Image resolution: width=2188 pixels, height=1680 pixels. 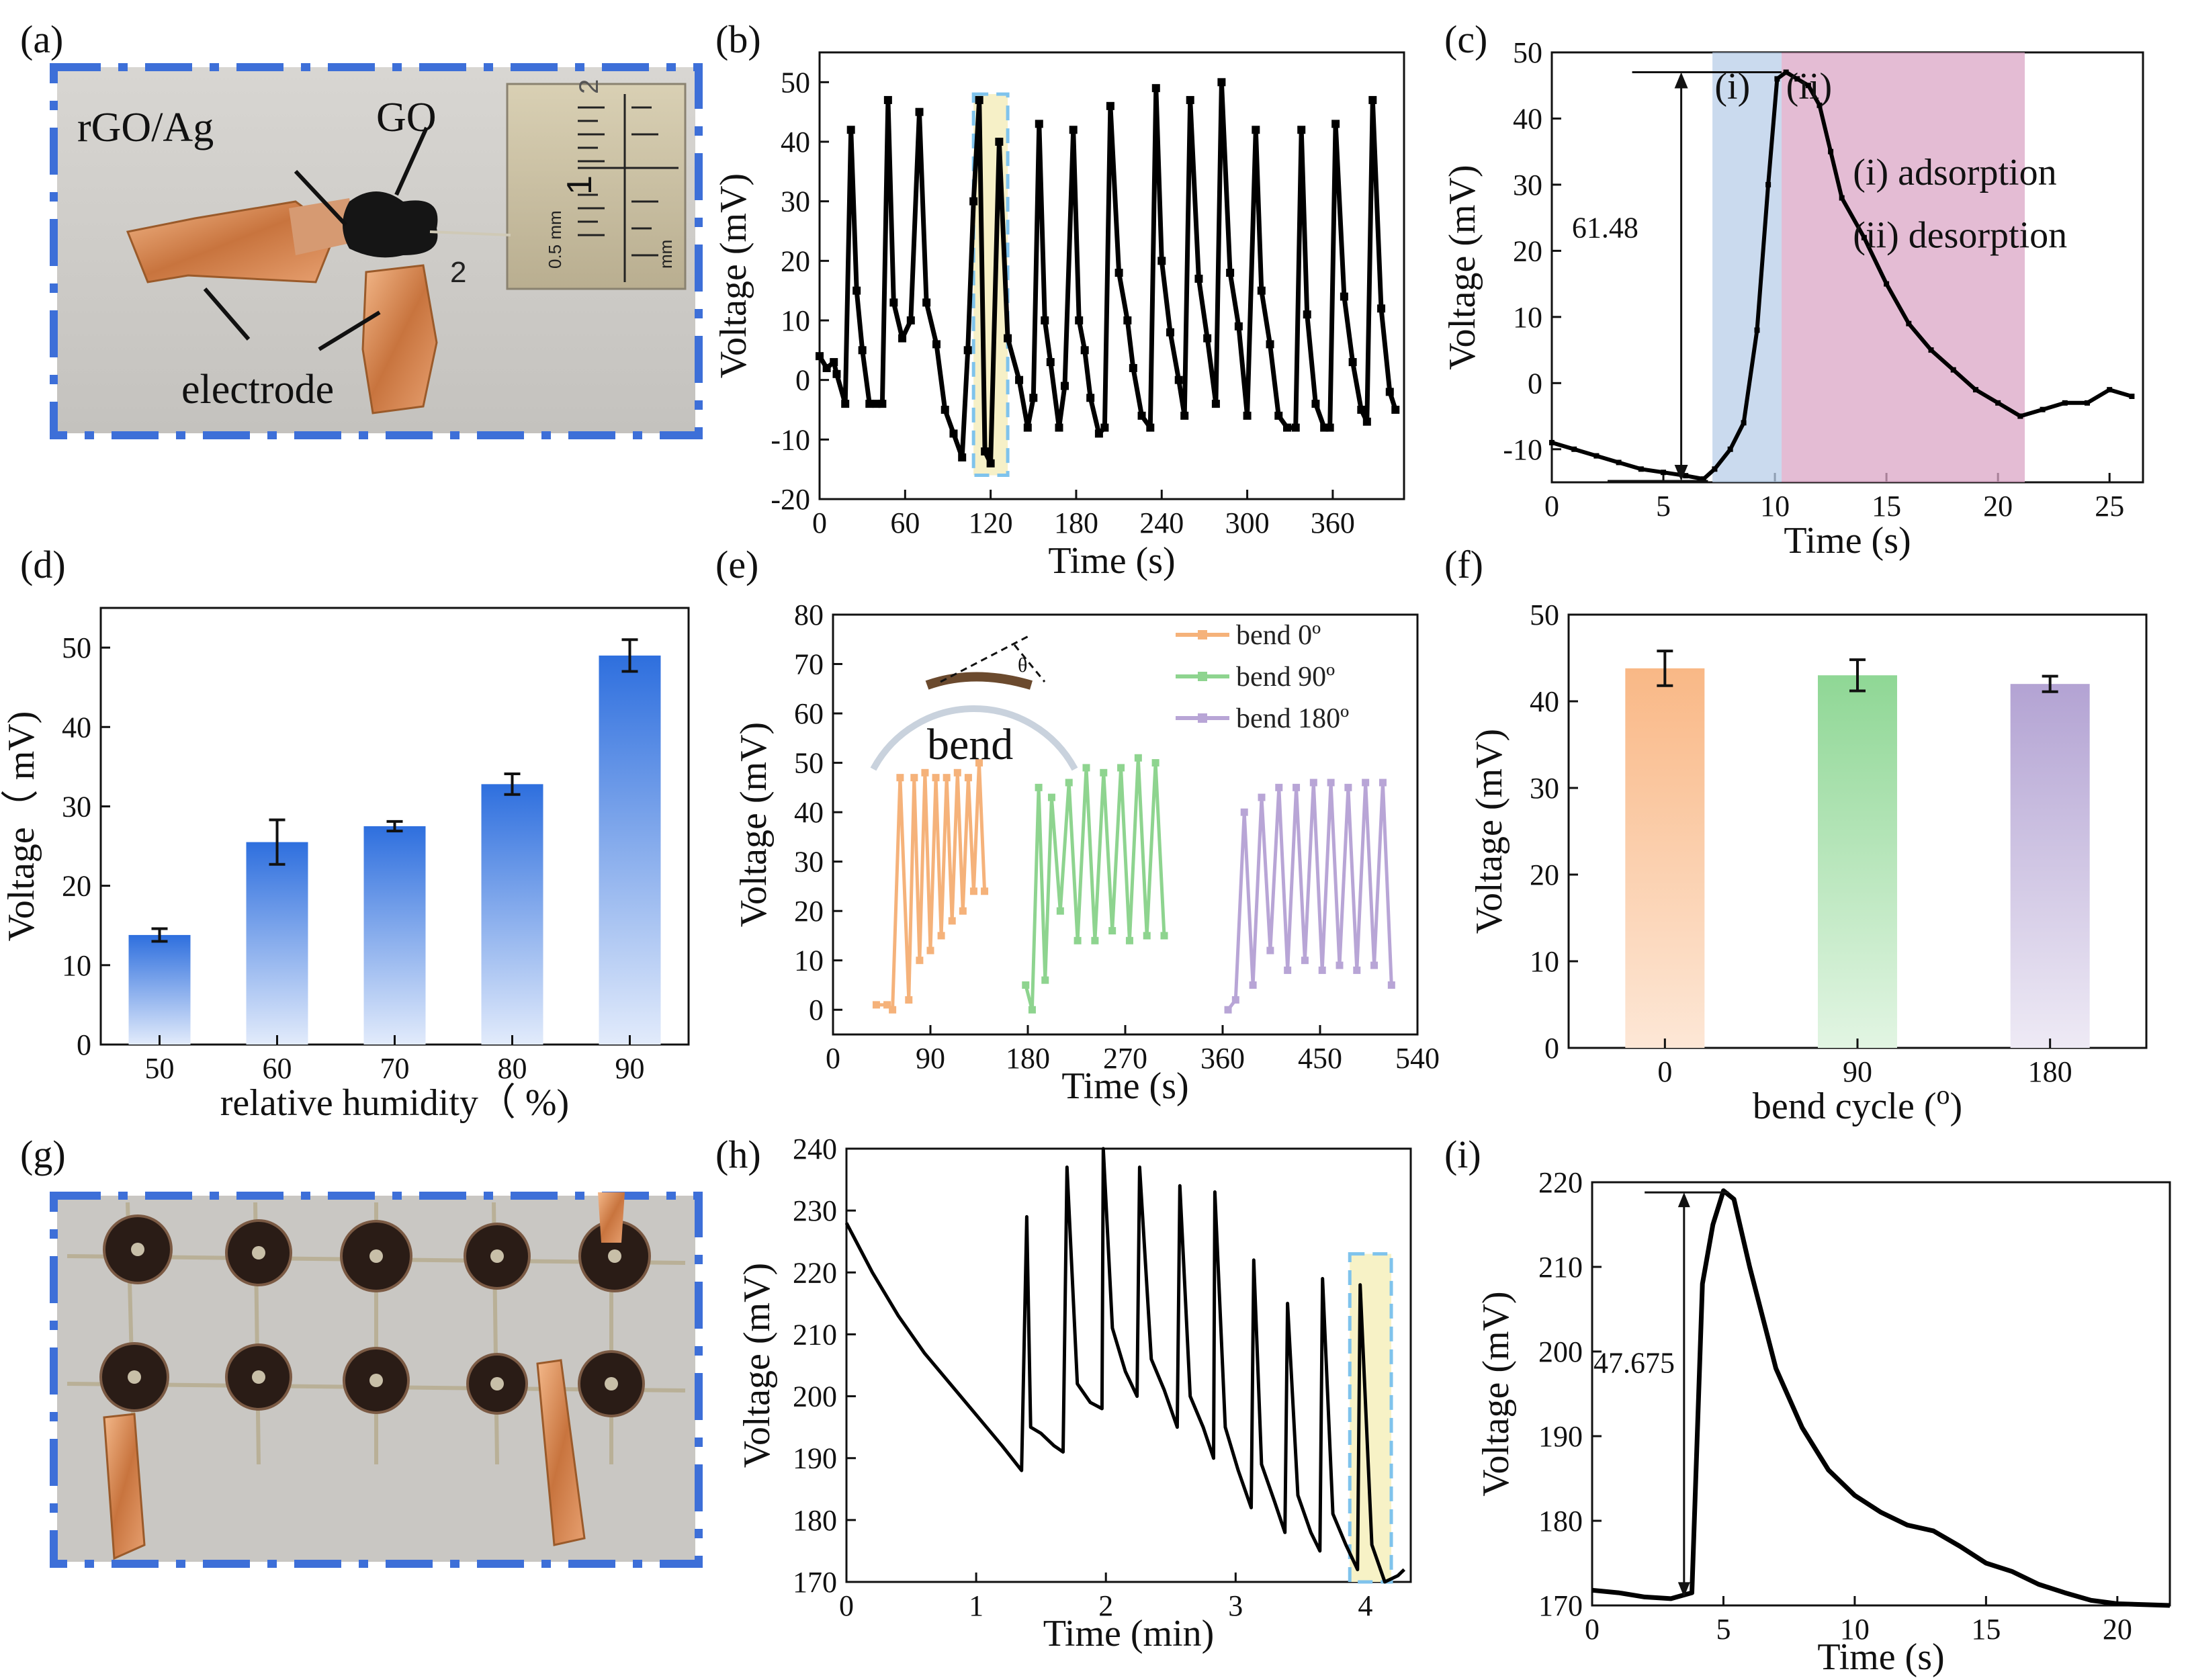 What do you see at coordinates (458, 272) in the screenshot?
I see `handwritten-2: 2` at bounding box center [458, 272].